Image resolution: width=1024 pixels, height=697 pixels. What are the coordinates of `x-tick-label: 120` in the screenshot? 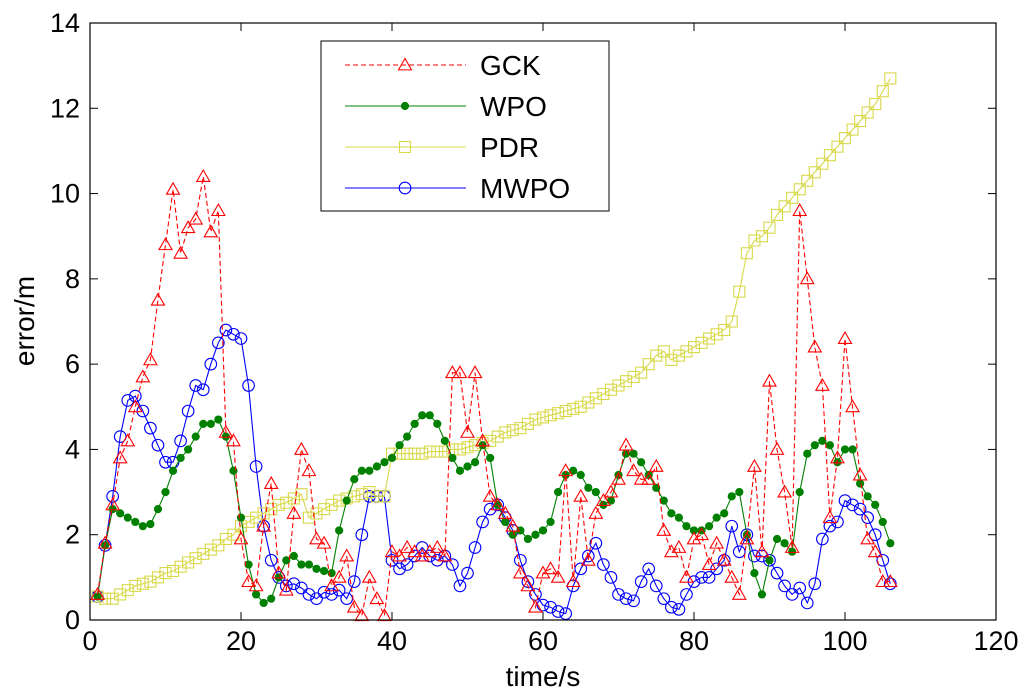 It's located at (995, 641).